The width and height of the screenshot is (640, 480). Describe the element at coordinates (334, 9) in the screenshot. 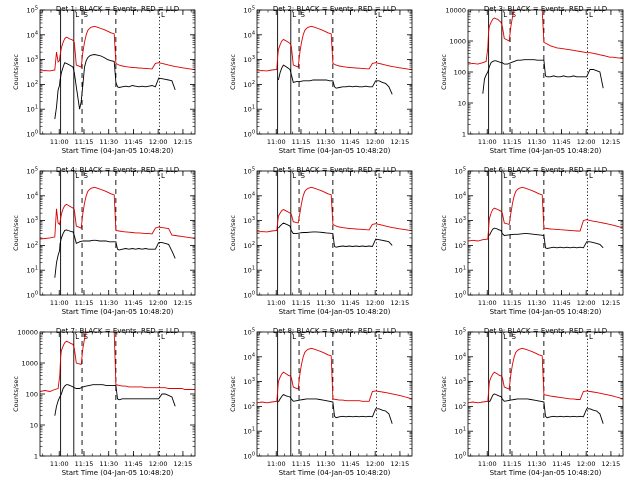

I see `chart-title: Det 2: BLACK = Events, RED = LLD` at that location.